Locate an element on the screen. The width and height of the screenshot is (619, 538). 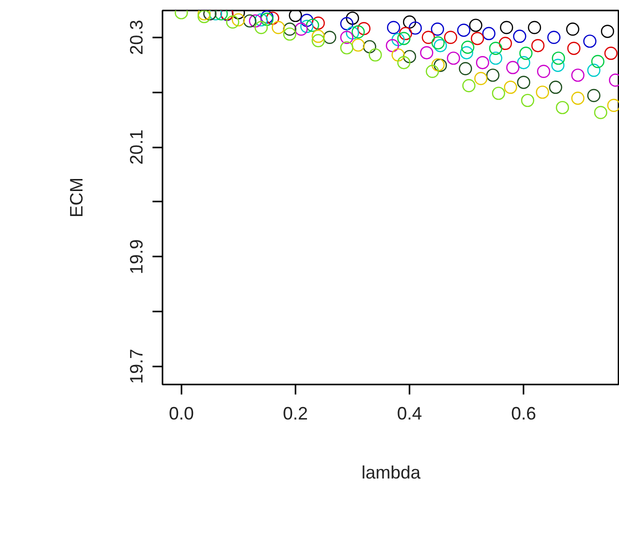
x-axis-title: lambda is located at coordinates (391, 472).